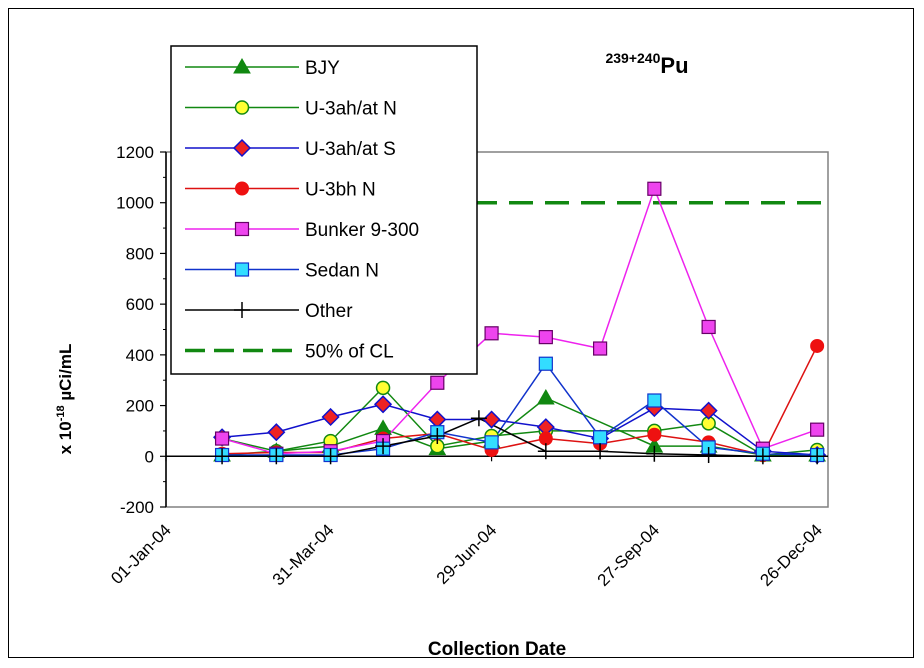 The image size is (924, 668). What do you see at coordinates (350, 149) in the screenshot?
I see `legend-label-u-3ah-at-s: U-3ah/at S` at bounding box center [350, 149].